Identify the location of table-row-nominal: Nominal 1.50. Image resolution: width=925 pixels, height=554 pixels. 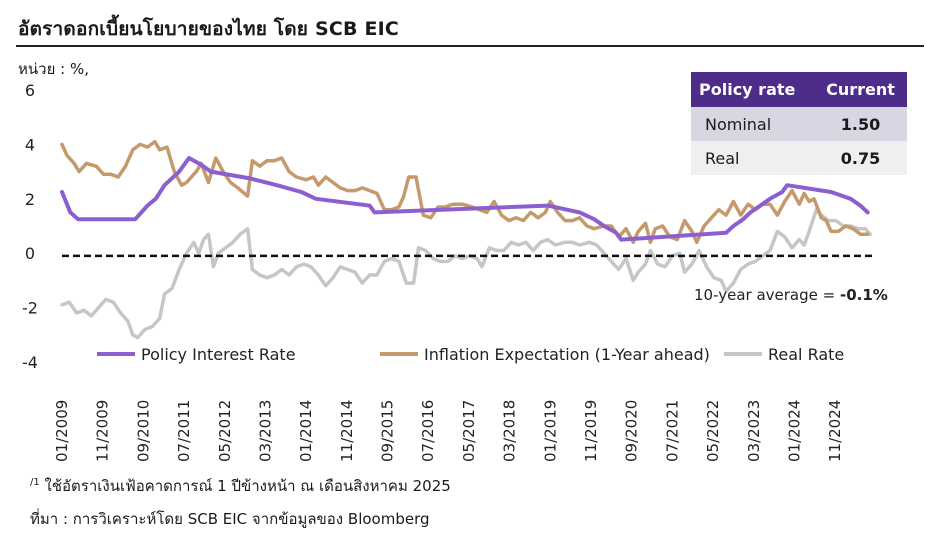
(799, 124).